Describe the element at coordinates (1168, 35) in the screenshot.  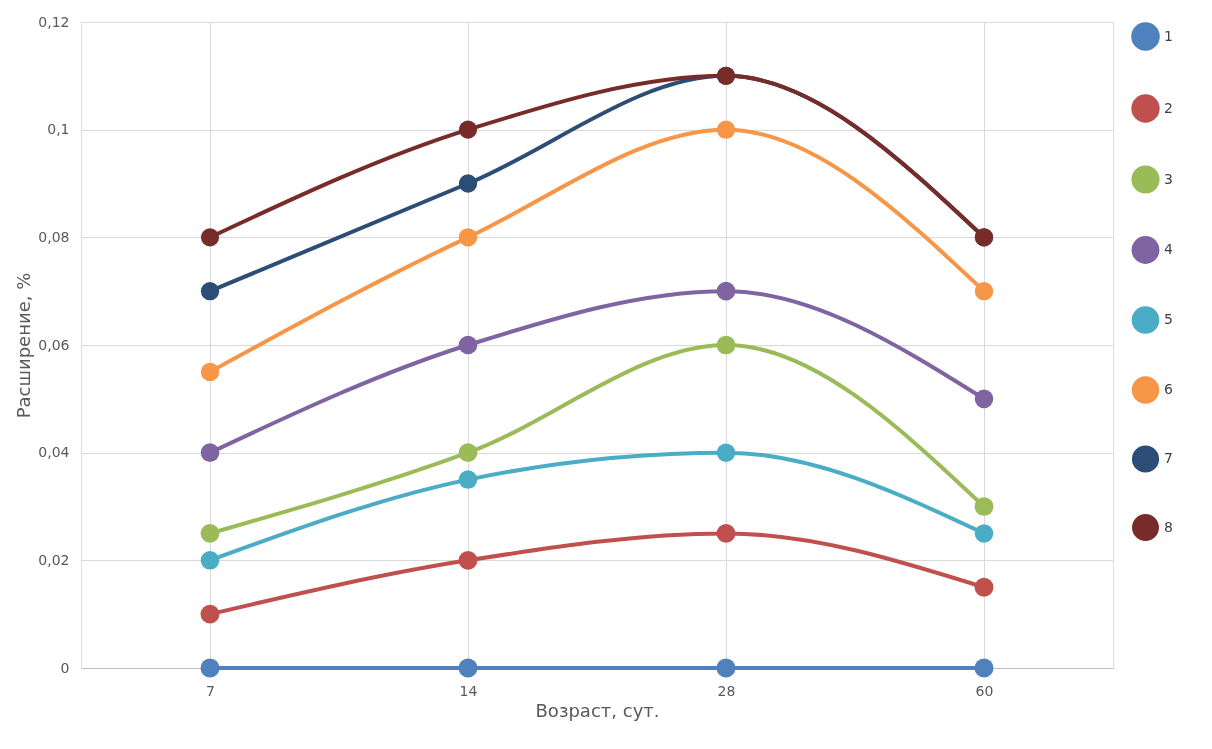
I see `legend-label: 1` at that location.